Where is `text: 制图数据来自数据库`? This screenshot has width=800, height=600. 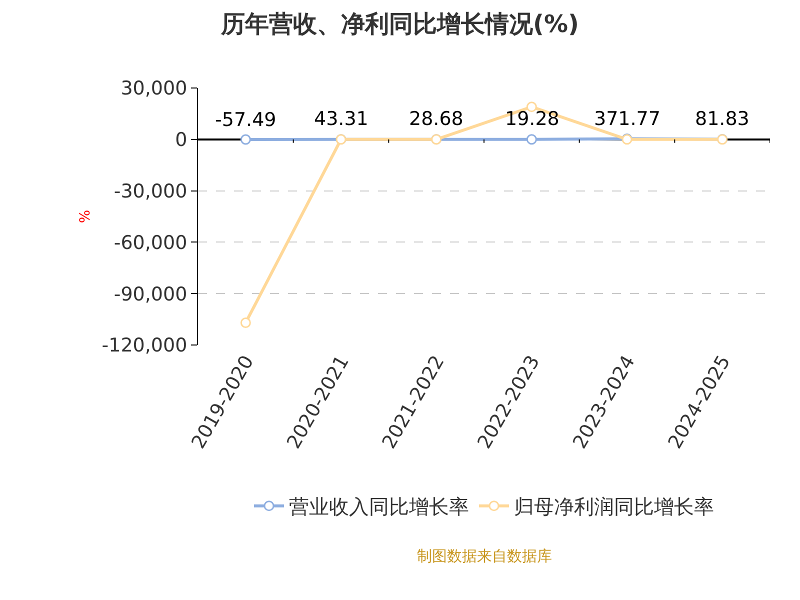
text: 制图数据来自数据库 is located at coordinates (484, 556).